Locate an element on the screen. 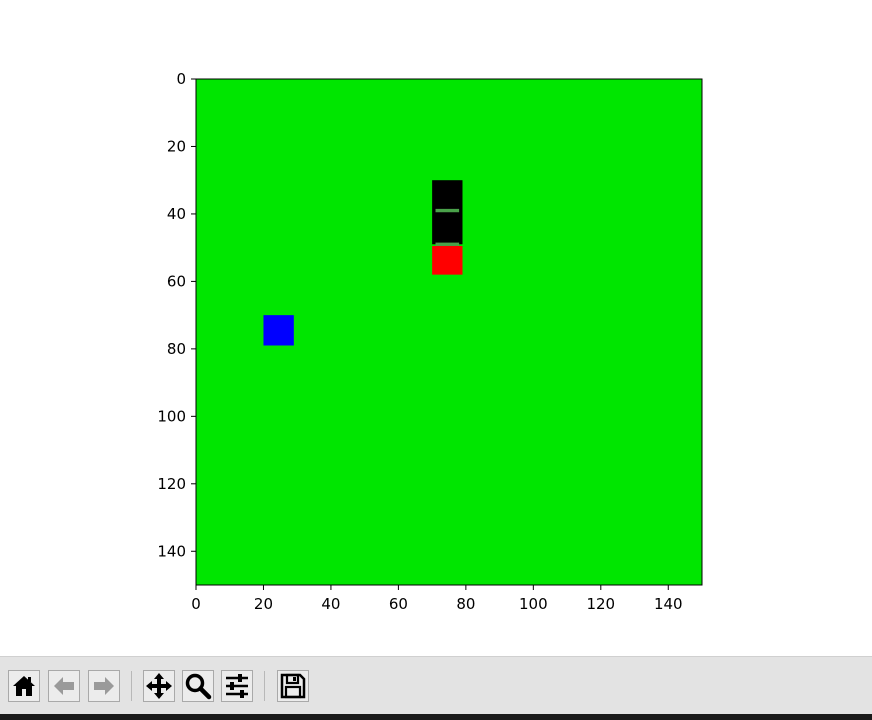 This screenshot has height=720, width=872. x-tick-label: 120 is located at coordinates (600, 604).